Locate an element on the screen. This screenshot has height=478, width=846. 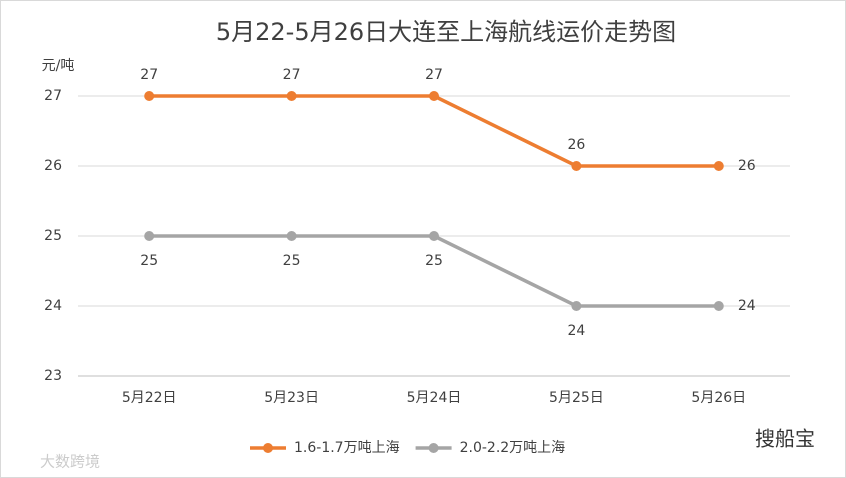
y-tick-label: 24 is located at coordinates (53, 306).